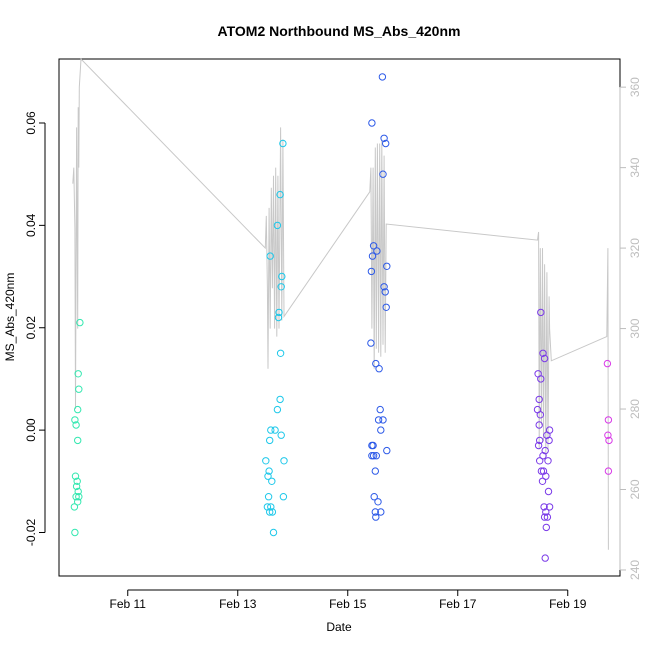  What do you see at coordinates (238, 604) in the screenshot?
I see `x-tick-label: Feb 13` at bounding box center [238, 604].